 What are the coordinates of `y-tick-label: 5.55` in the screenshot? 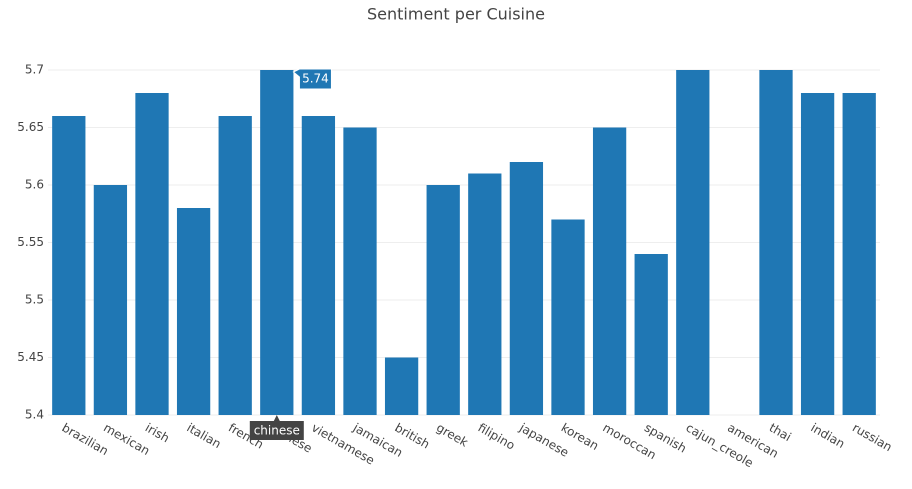 It's located at (30, 242).